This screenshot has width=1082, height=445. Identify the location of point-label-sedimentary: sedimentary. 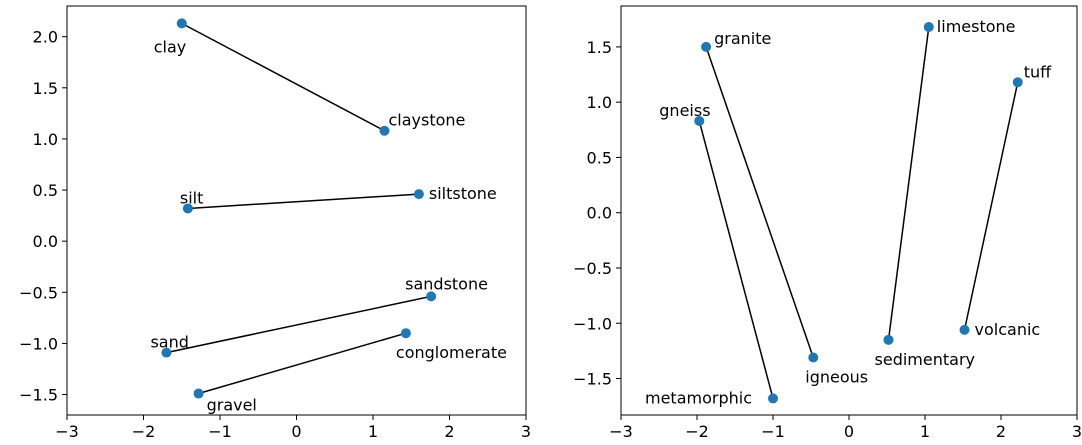
(925, 359).